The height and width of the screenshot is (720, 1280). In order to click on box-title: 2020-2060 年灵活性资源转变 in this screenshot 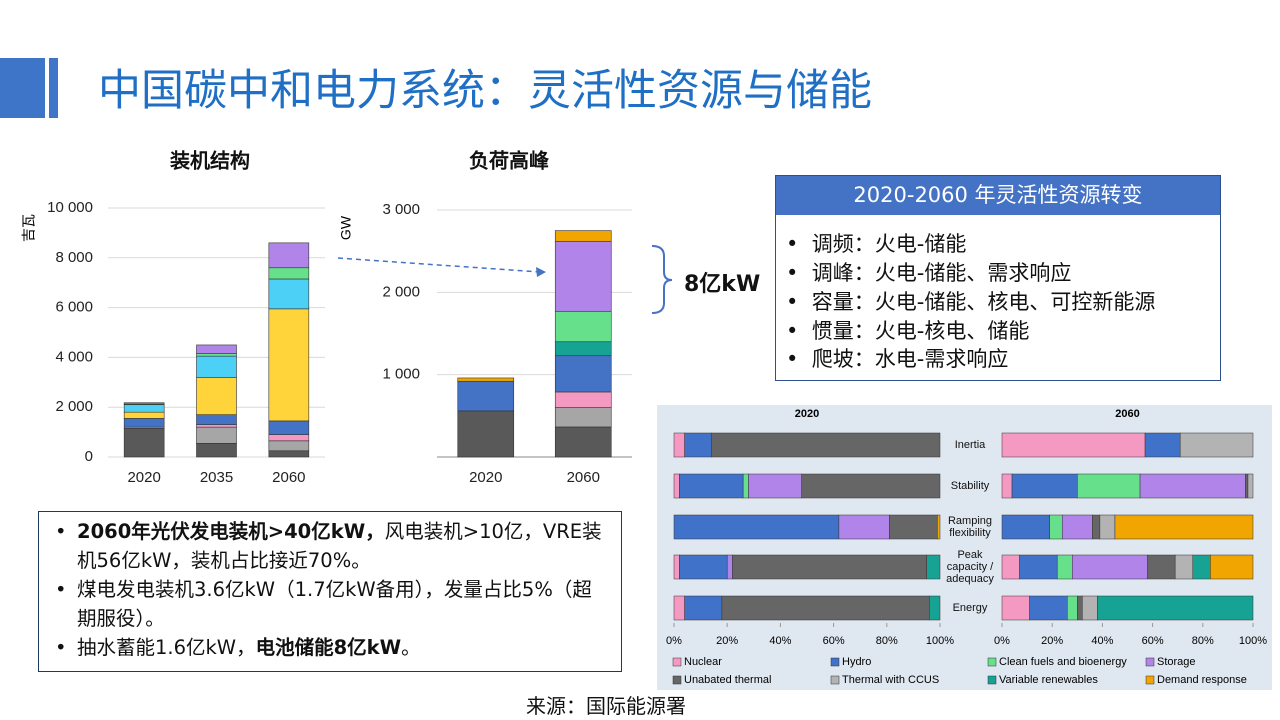, I will do `click(998, 195)`.